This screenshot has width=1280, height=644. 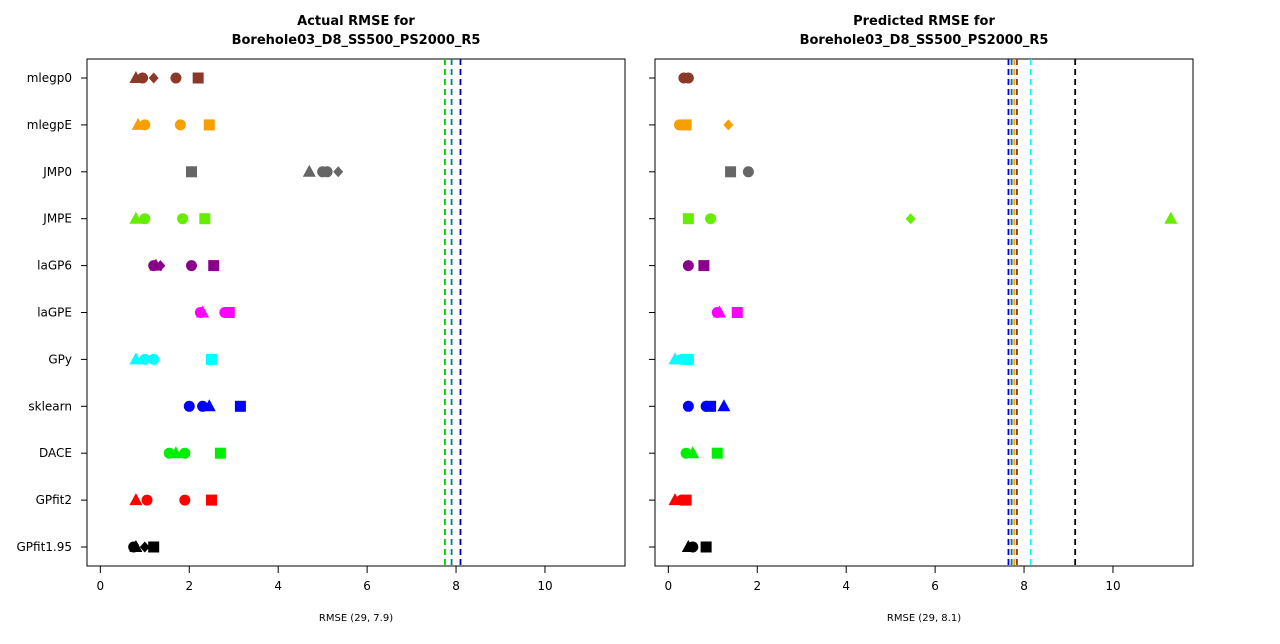 What do you see at coordinates (54, 500) in the screenshot?
I see `y-category-label: GPfit2` at bounding box center [54, 500].